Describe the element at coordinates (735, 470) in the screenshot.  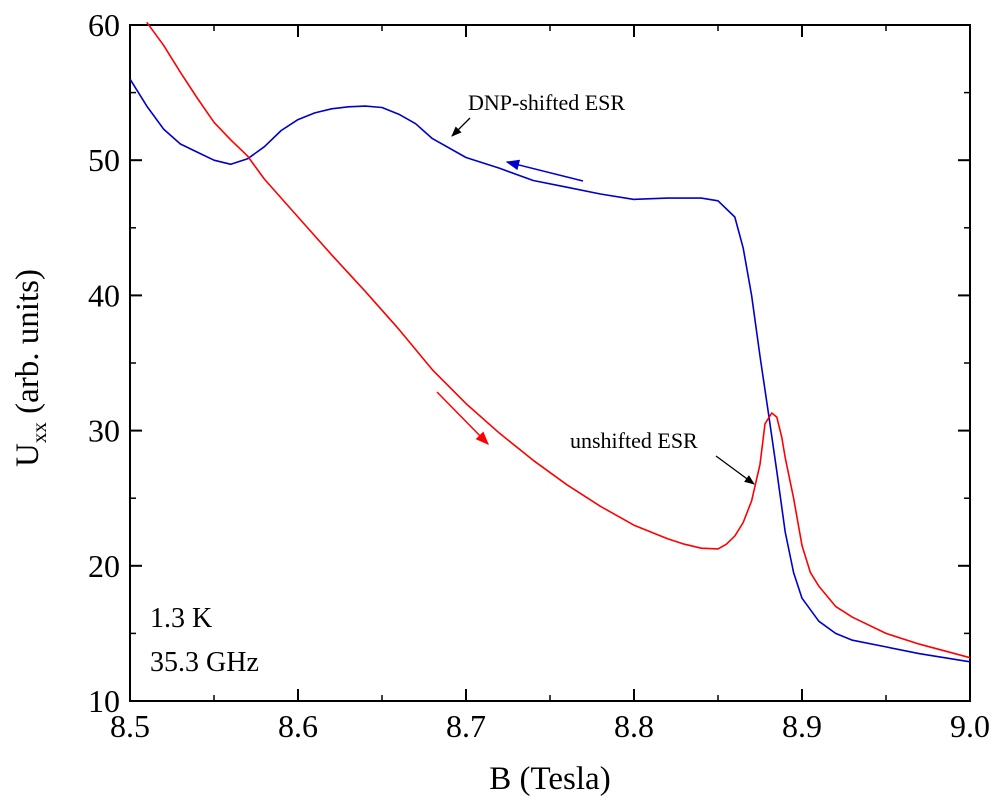
I see `unshifted-pointer-arrow` at that location.